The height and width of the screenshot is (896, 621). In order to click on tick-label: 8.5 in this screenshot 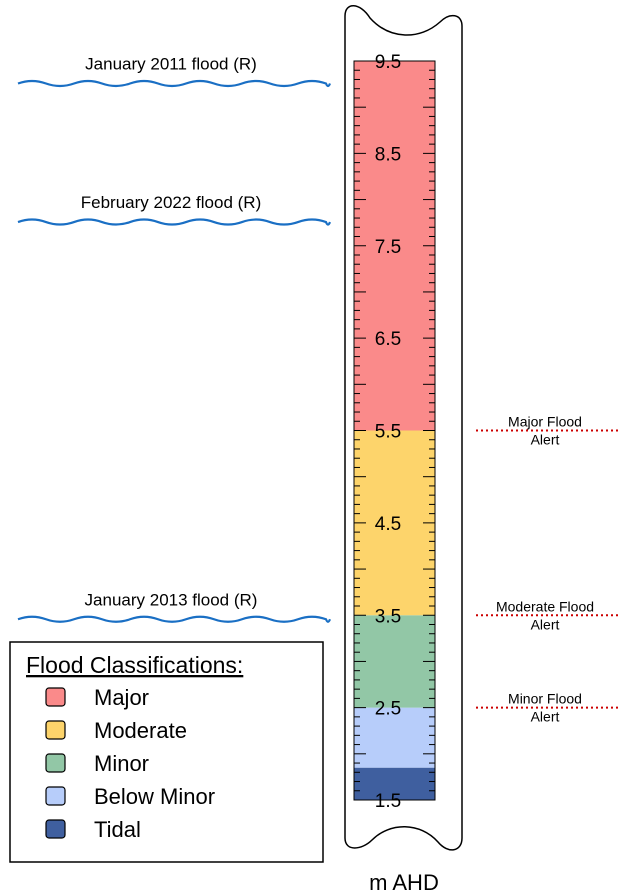, I will do `click(388, 154)`.